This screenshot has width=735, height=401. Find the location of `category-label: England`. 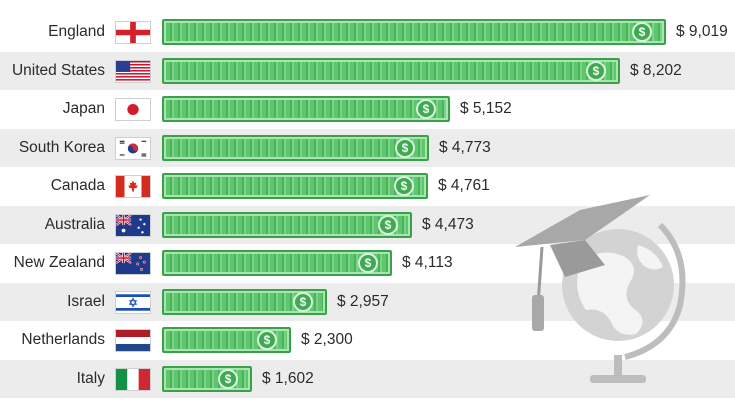

category-label: England is located at coordinates (76, 31).